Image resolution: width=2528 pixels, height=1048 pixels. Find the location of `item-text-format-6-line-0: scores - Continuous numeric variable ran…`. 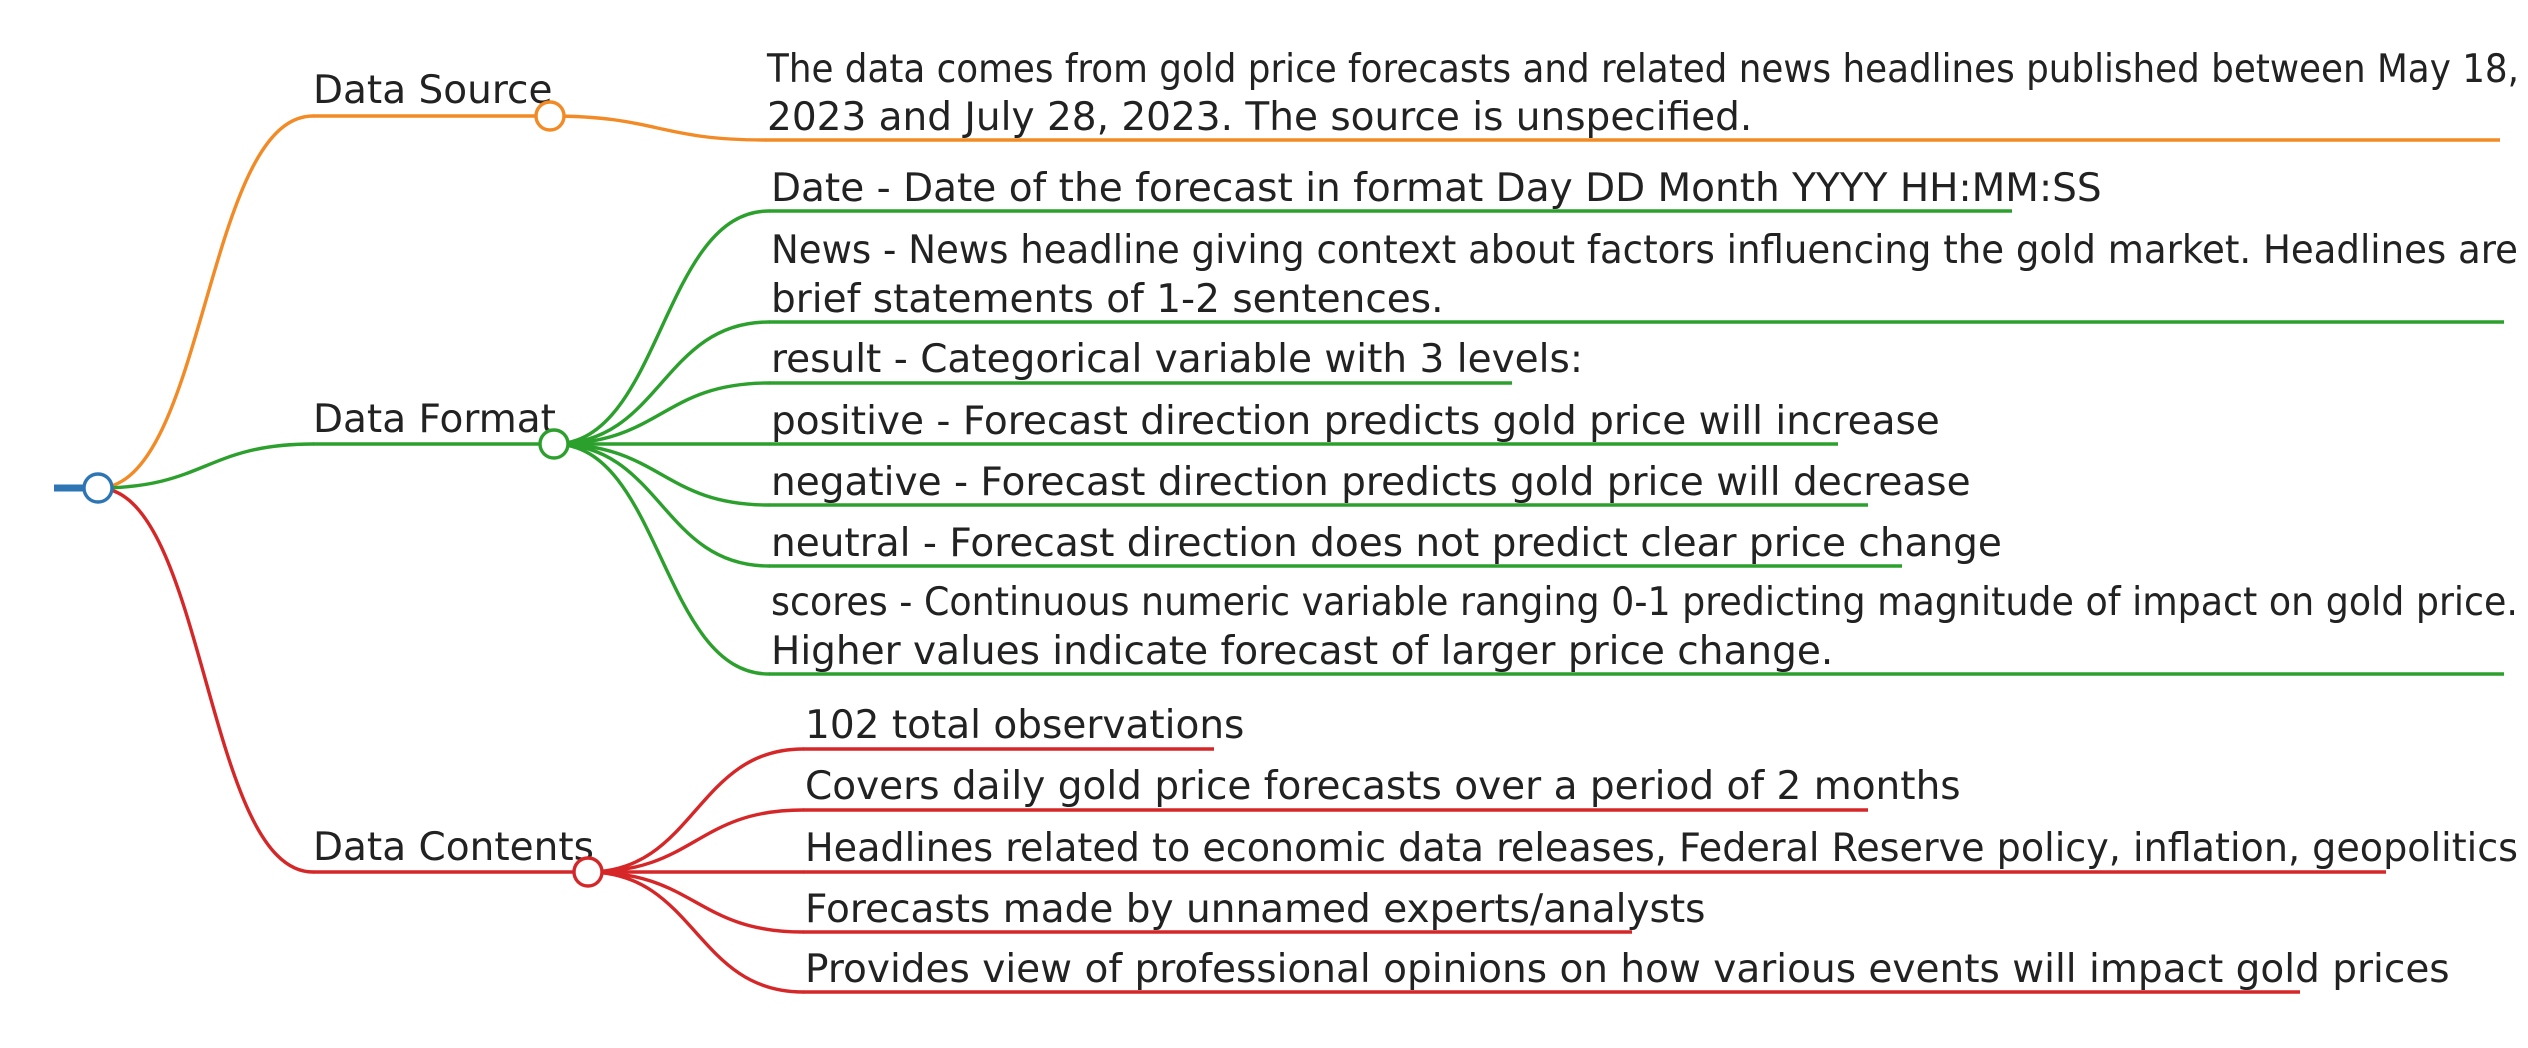

item-text-format-6-line-0: scores - Continuous numeric variable ran… is located at coordinates (1644, 602).